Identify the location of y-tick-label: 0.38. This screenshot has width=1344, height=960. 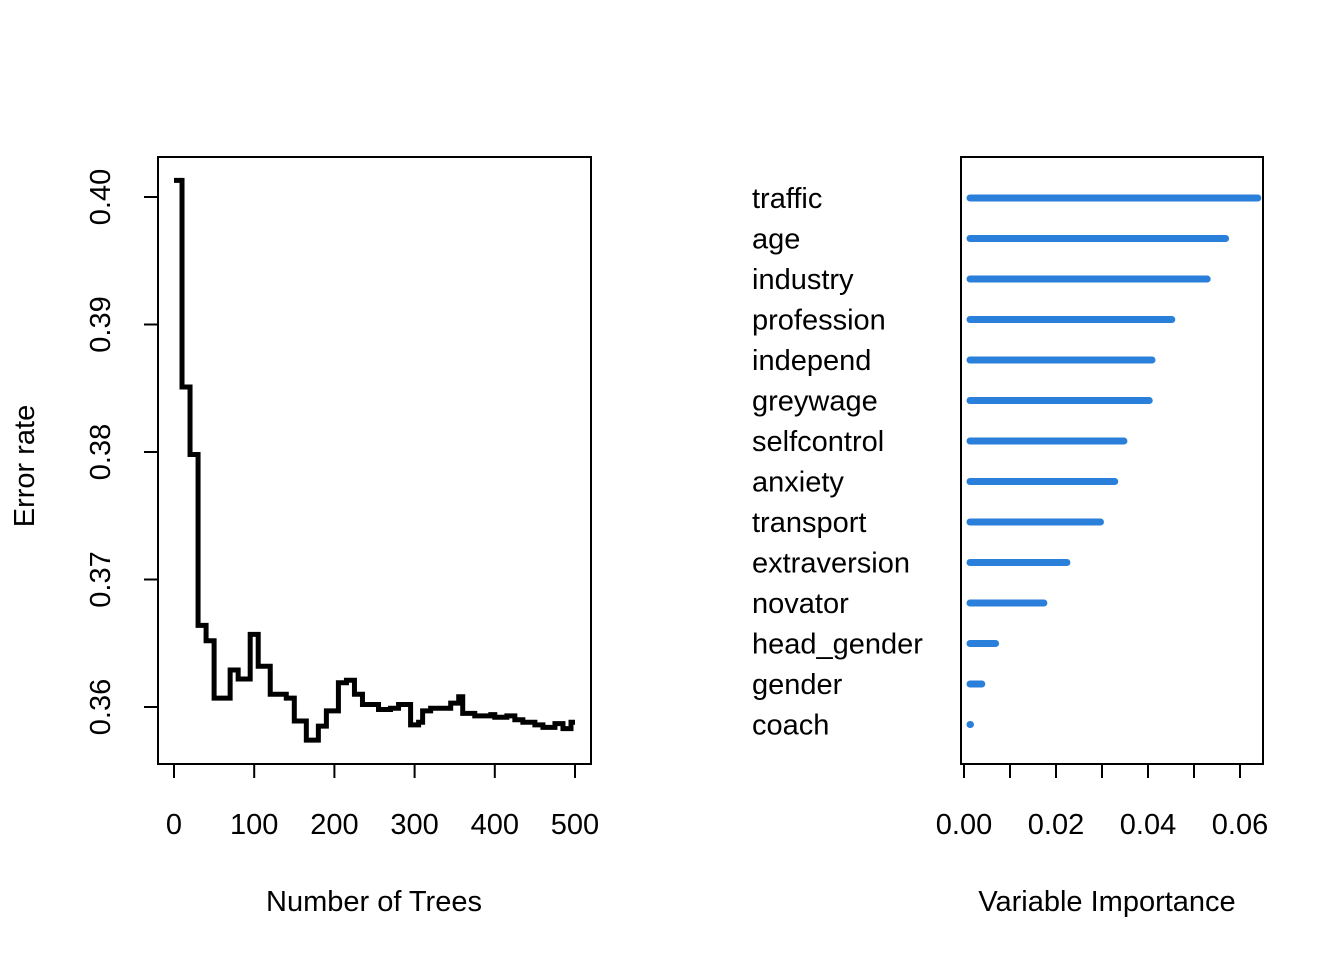
(101, 452).